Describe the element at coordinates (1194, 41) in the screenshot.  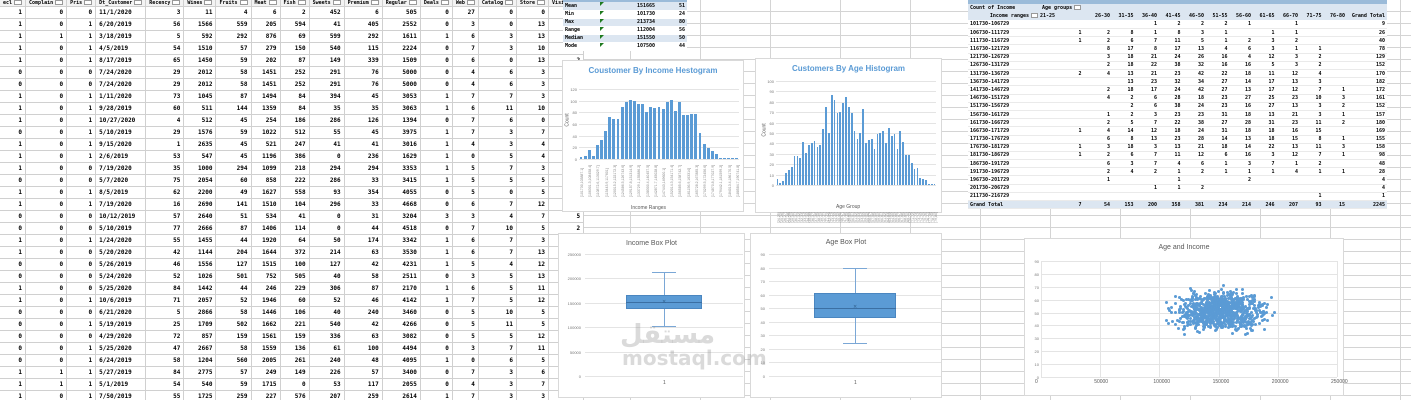
I see `pivot-cell: 5` at that location.